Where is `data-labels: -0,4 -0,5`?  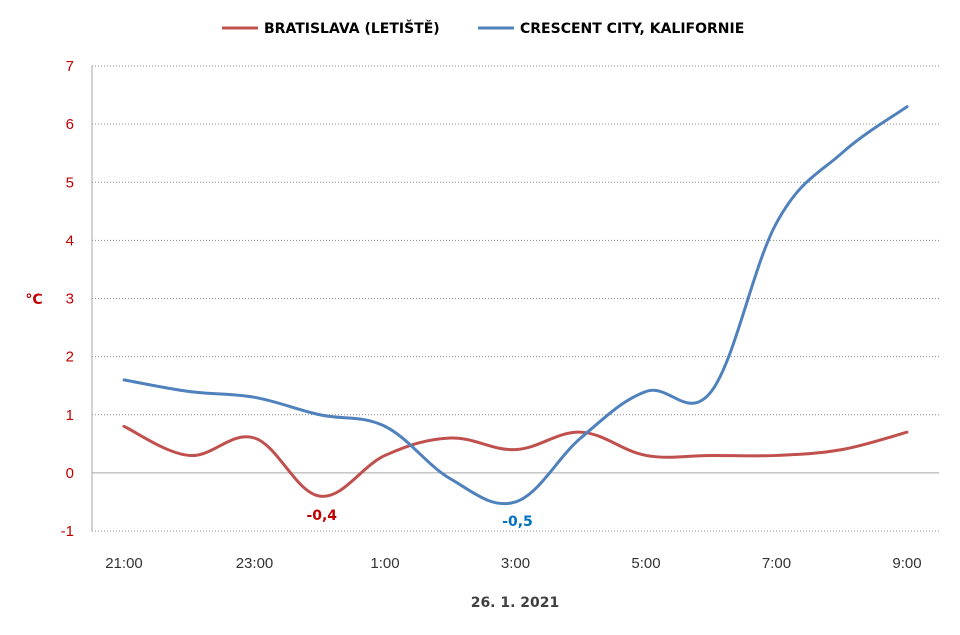
data-labels: -0,4 -0,5 is located at coordinates (419, 519).